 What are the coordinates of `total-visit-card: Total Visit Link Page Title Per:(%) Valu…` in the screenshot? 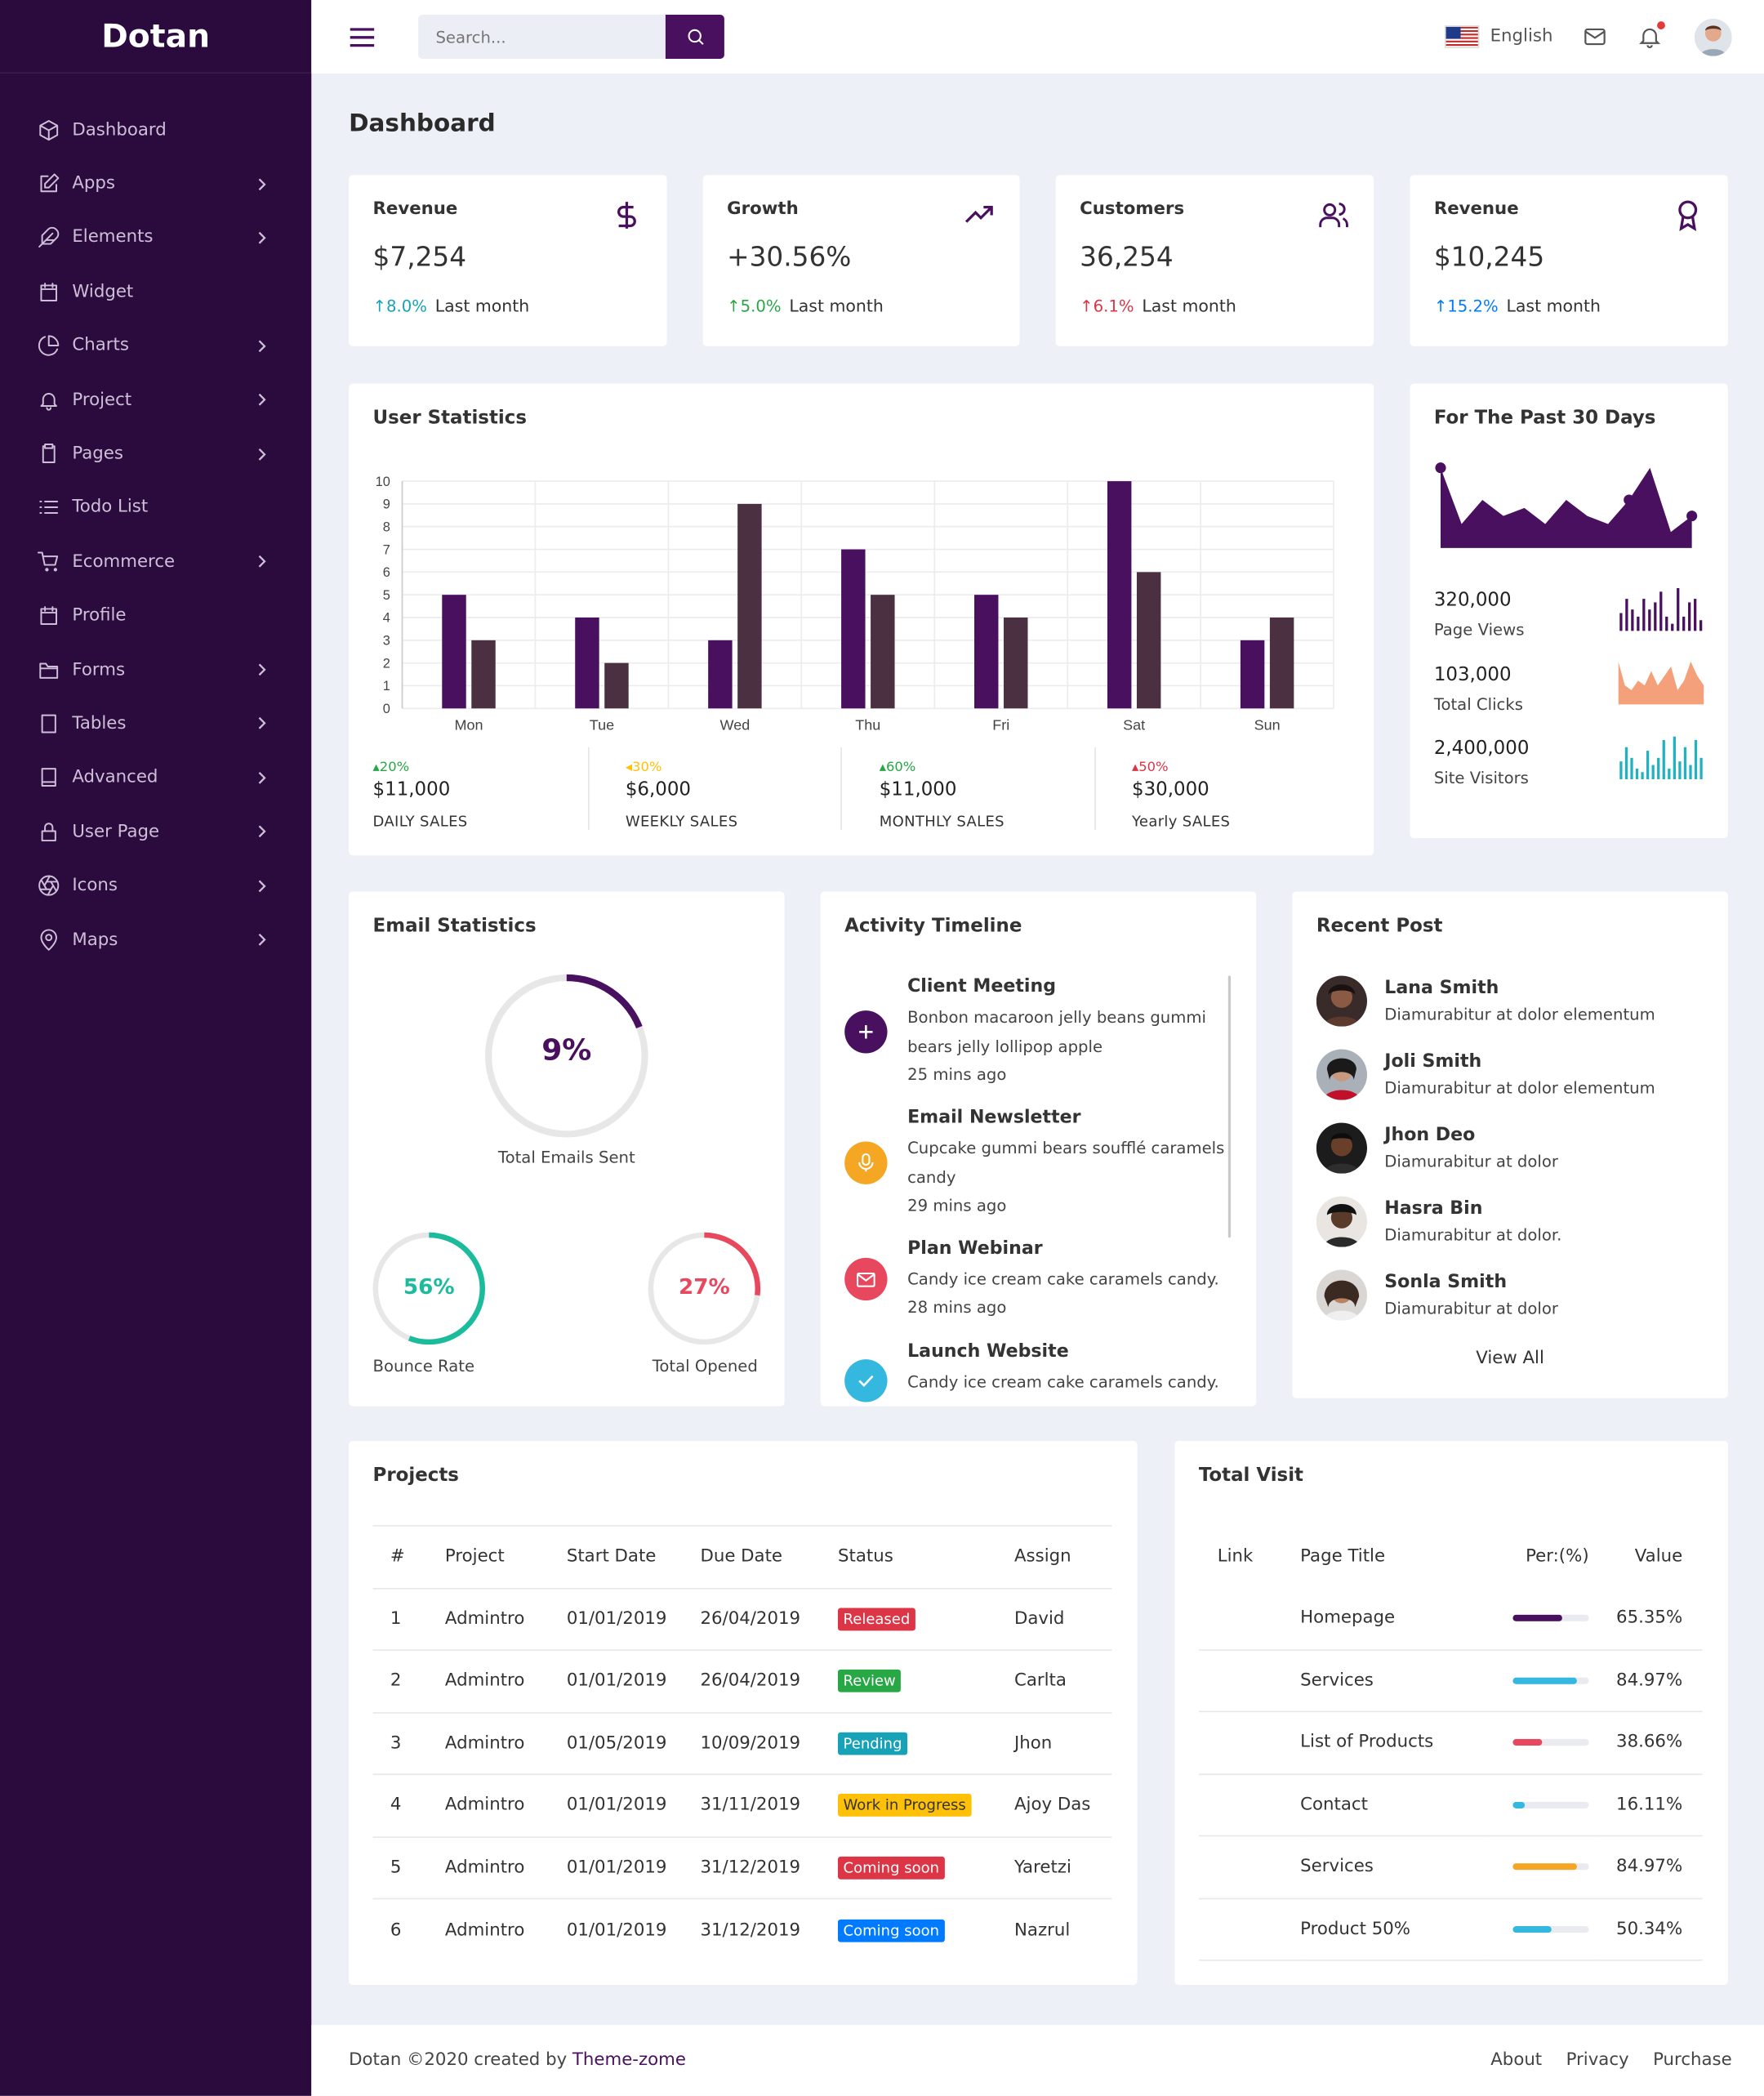 It's located at (1451, 1713).